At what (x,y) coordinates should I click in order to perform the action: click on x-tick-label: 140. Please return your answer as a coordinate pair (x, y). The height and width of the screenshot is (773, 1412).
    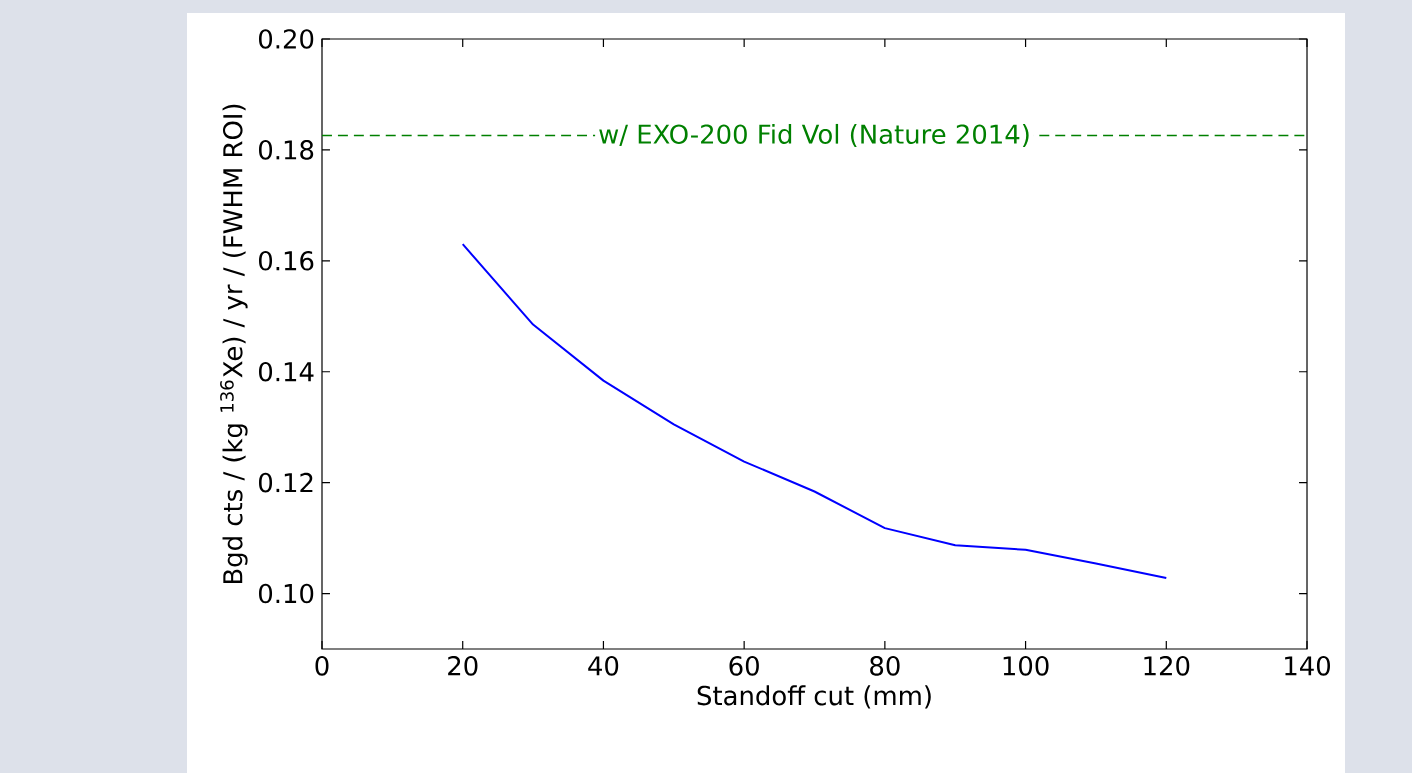
    Looking at the image, I should click on (1307, 666).